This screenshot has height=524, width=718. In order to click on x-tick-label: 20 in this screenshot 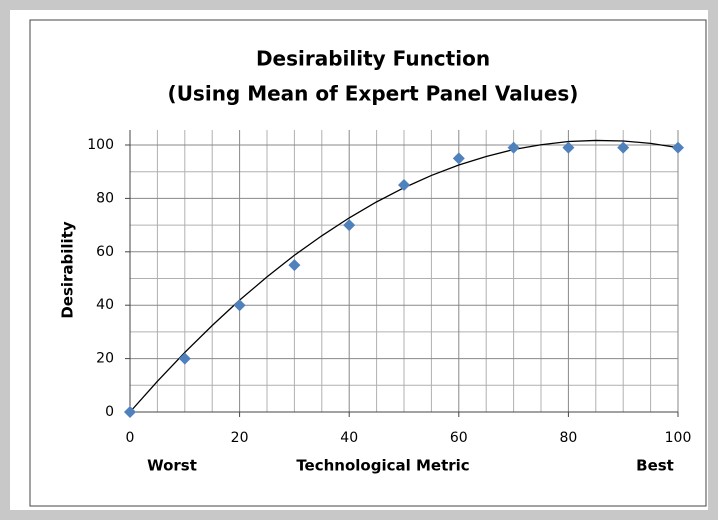, I will do `click(240, 438)`.